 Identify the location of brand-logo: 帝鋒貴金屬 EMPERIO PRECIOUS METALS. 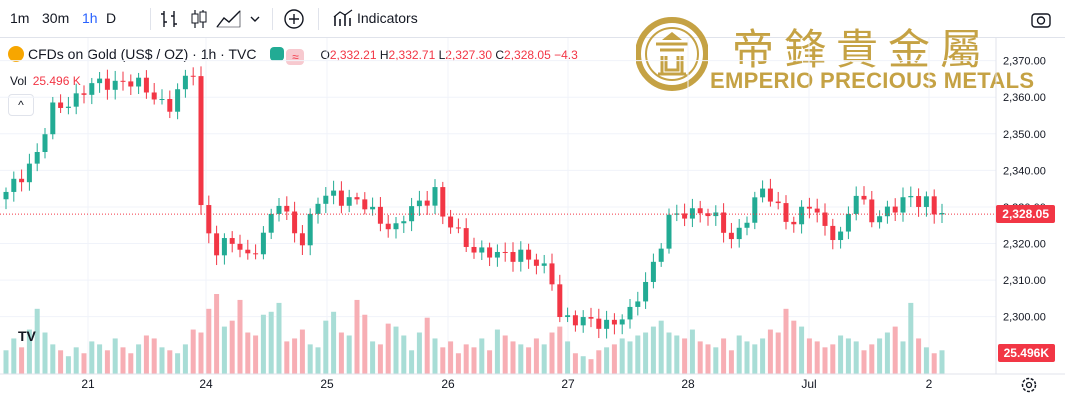
(834, 55).